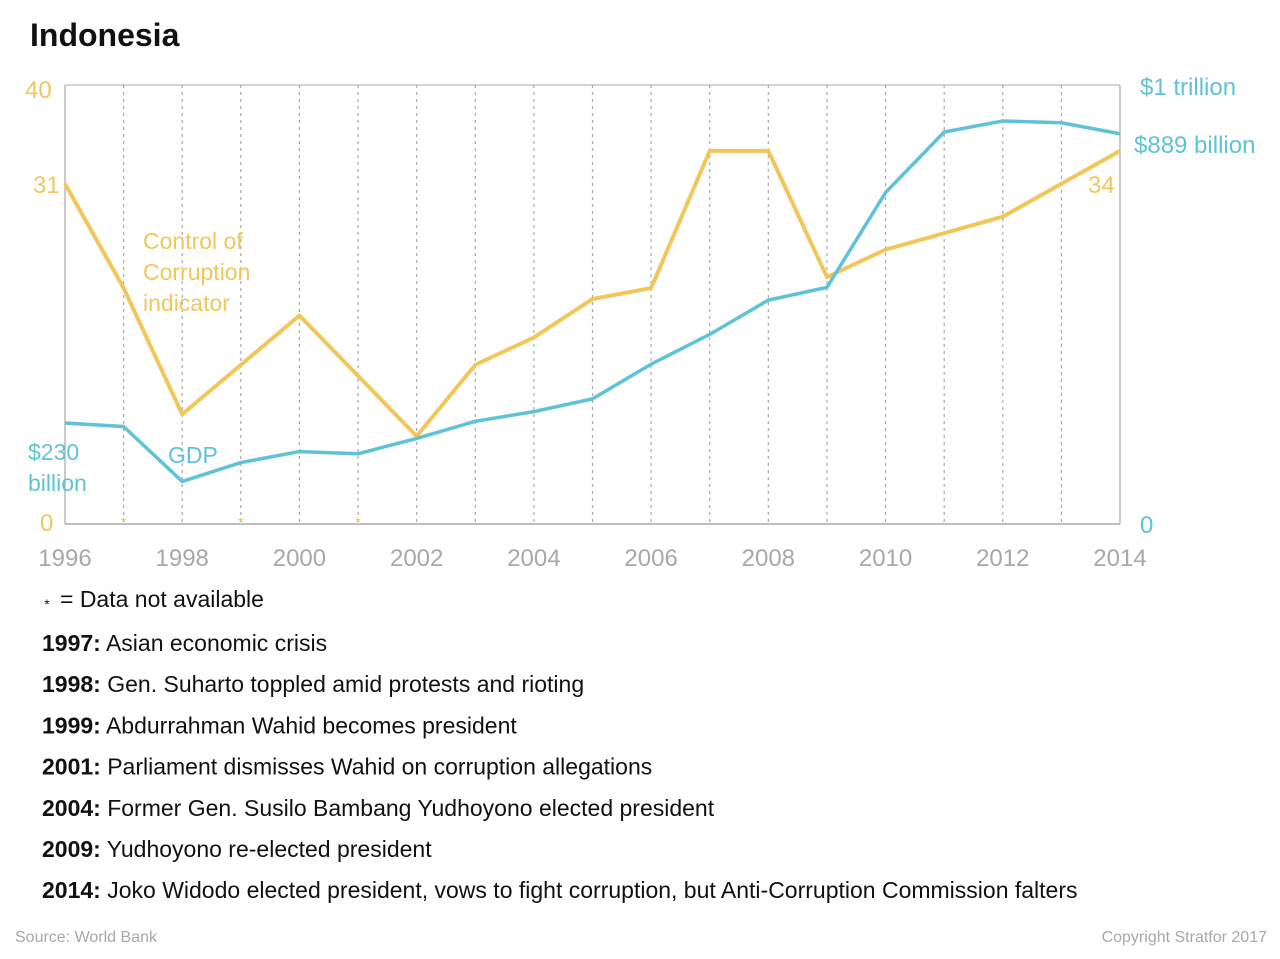 Image resolution: width=1280 pixels, height=959 pixels. Describe the element at coordinates (182, 558) in the screenshot. I see `x-tick-label: 1998` at that location.